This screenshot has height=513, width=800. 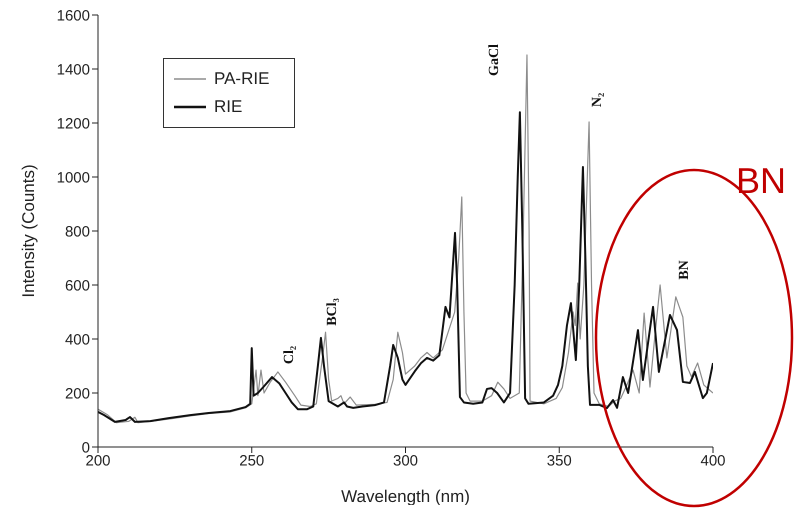 What do you see at coordinates (73, 69) in the screenshot?
I see `y-tick-label: 1400` at bounding box center [73, 69].